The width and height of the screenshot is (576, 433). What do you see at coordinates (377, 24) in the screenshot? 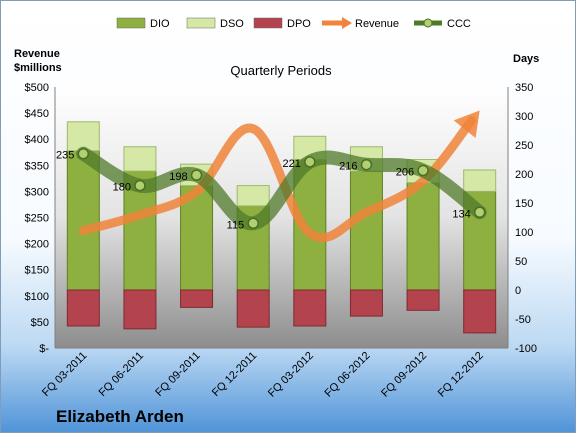
I see `legend-label: Revenue` at bounding box center [377, 24].